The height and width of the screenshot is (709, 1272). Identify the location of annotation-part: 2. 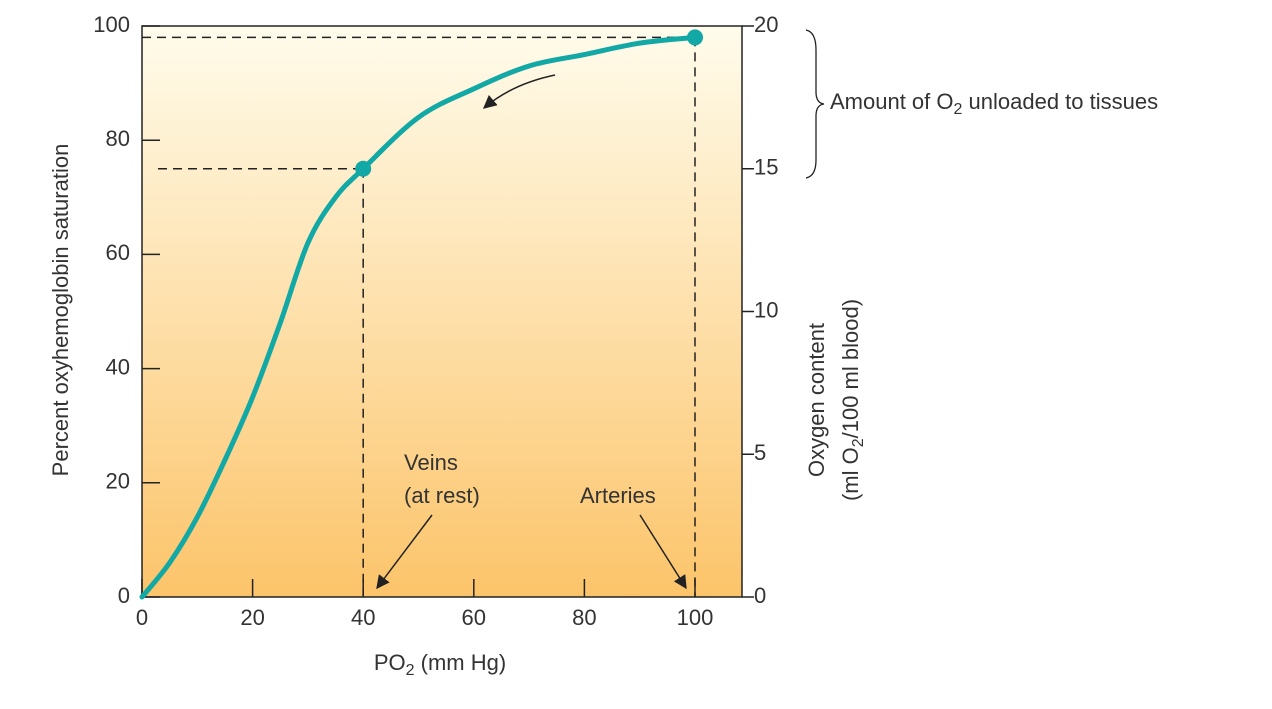
(958, 109).